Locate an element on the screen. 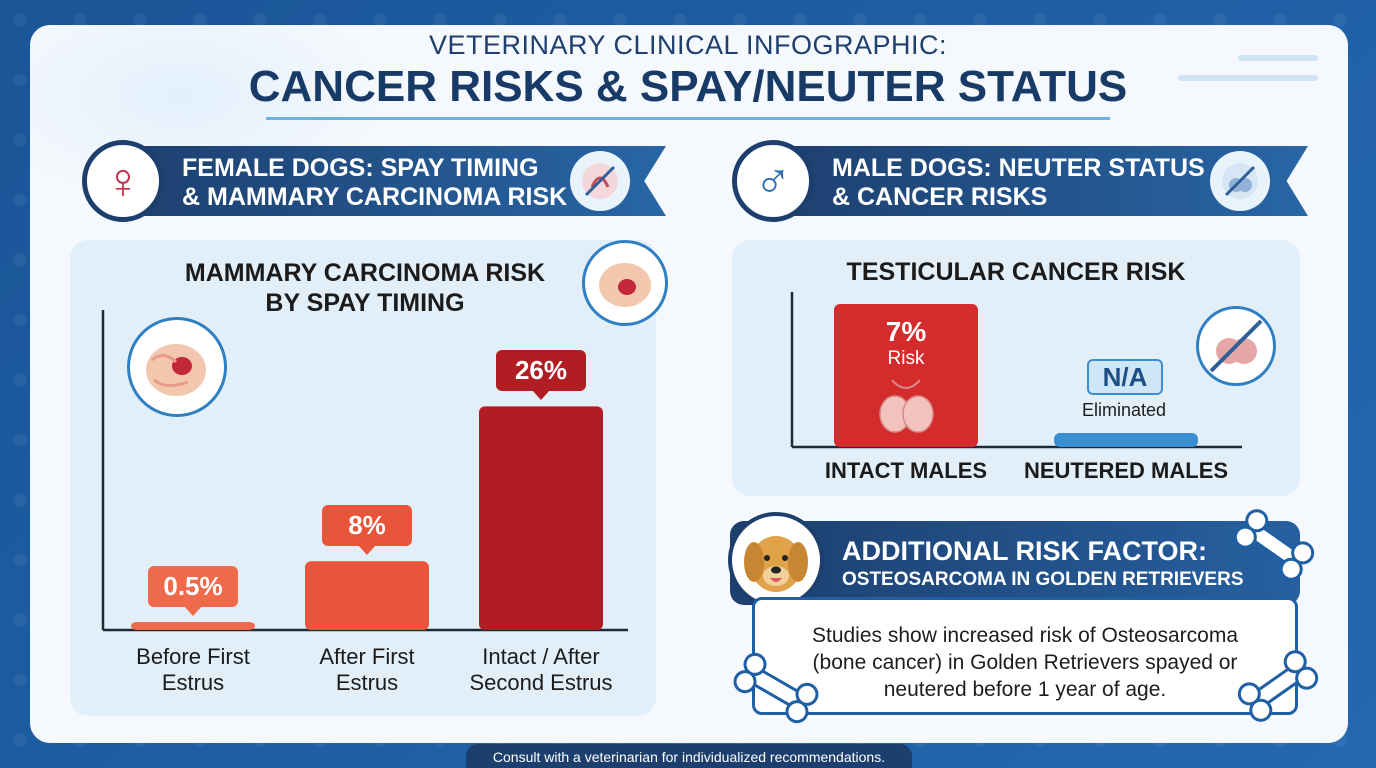 The image size is (1376, 768). mammary-chart-title-line2: BY SPAY TIMING is located at coordinates (365, 303).